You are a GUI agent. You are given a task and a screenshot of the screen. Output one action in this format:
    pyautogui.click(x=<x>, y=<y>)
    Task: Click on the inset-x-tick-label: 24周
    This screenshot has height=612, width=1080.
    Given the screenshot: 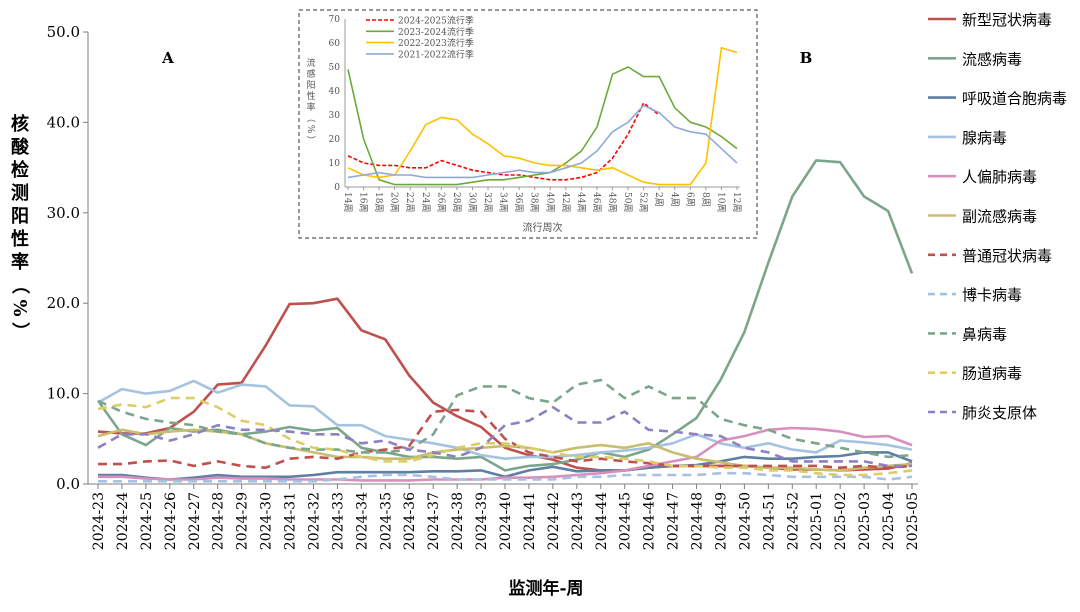 What is the action you would take?
    pyautogui.click(x=425, y=202)
    